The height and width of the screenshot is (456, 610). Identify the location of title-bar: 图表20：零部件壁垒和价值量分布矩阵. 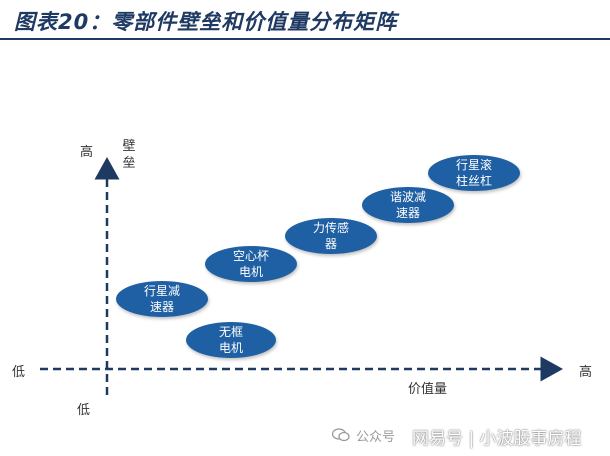
(305, 20).